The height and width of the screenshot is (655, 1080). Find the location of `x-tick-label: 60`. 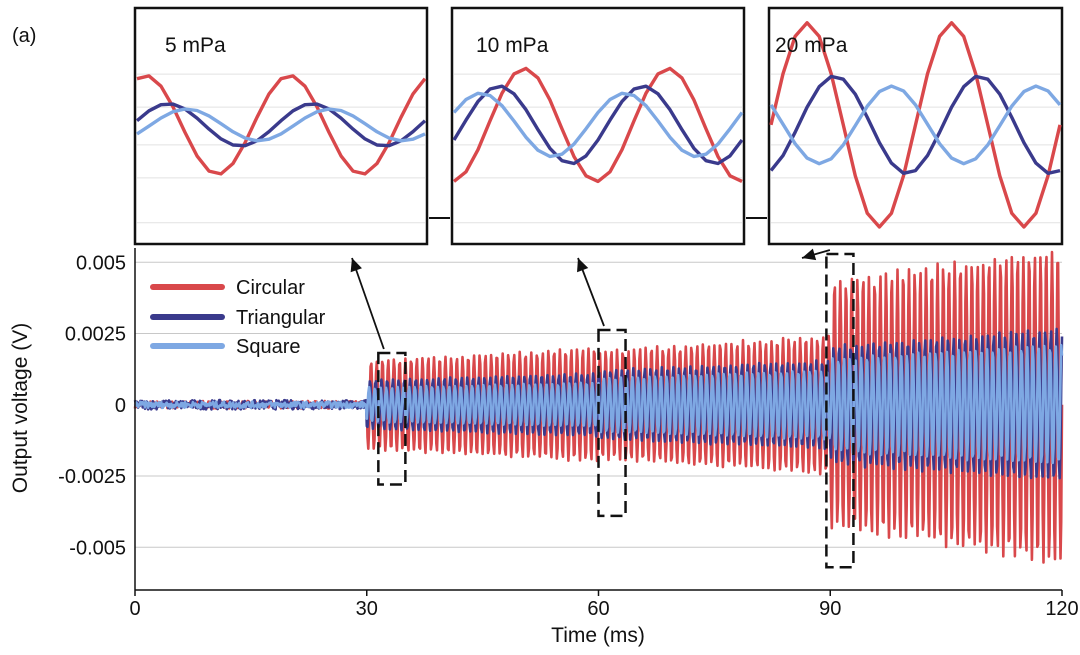

x-tick-label: 60 is located at coordinates (598, 609).